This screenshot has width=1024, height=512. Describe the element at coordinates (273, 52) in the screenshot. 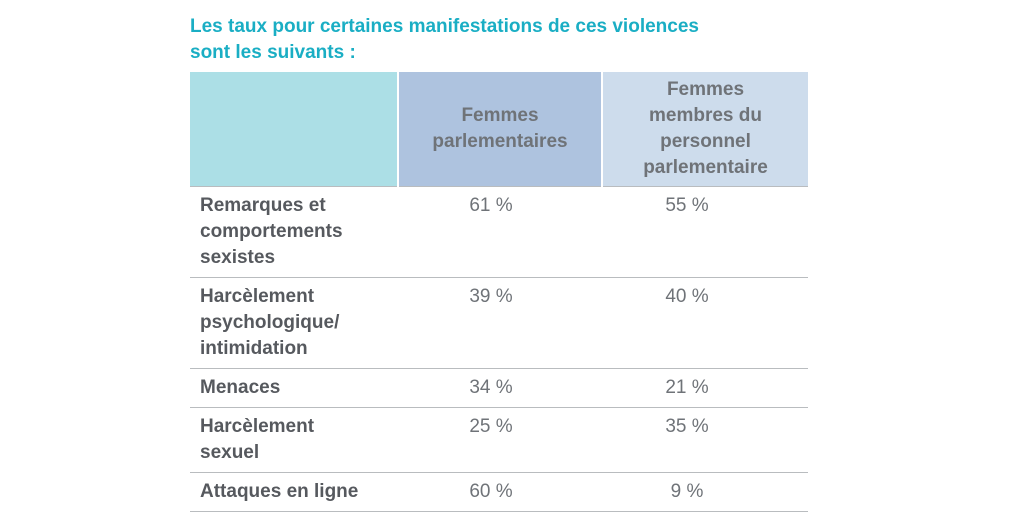

I see `section-heading-line-2: sont les suivants :` at that location.